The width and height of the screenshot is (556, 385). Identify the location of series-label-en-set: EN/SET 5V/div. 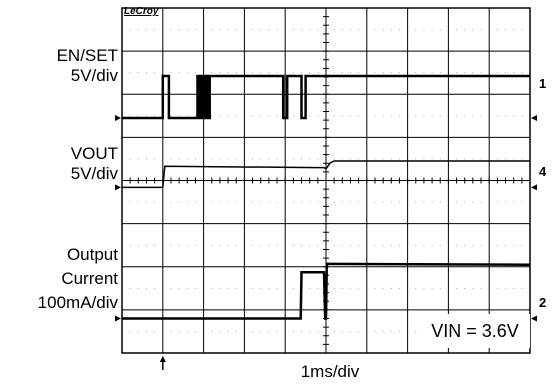
(59, 66).